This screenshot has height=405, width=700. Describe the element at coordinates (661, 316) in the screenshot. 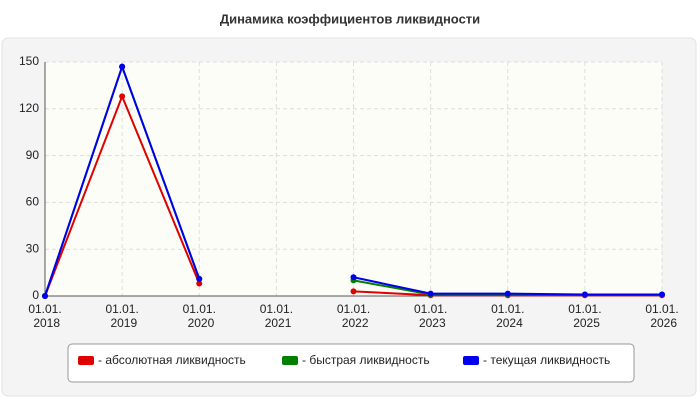

I see `x-tick-label: 01.01. 2026` at that location.